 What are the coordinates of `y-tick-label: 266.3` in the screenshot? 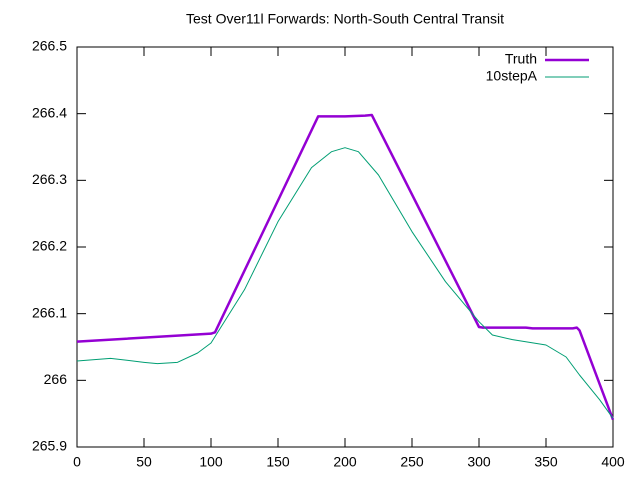 It's located at (49, 179).